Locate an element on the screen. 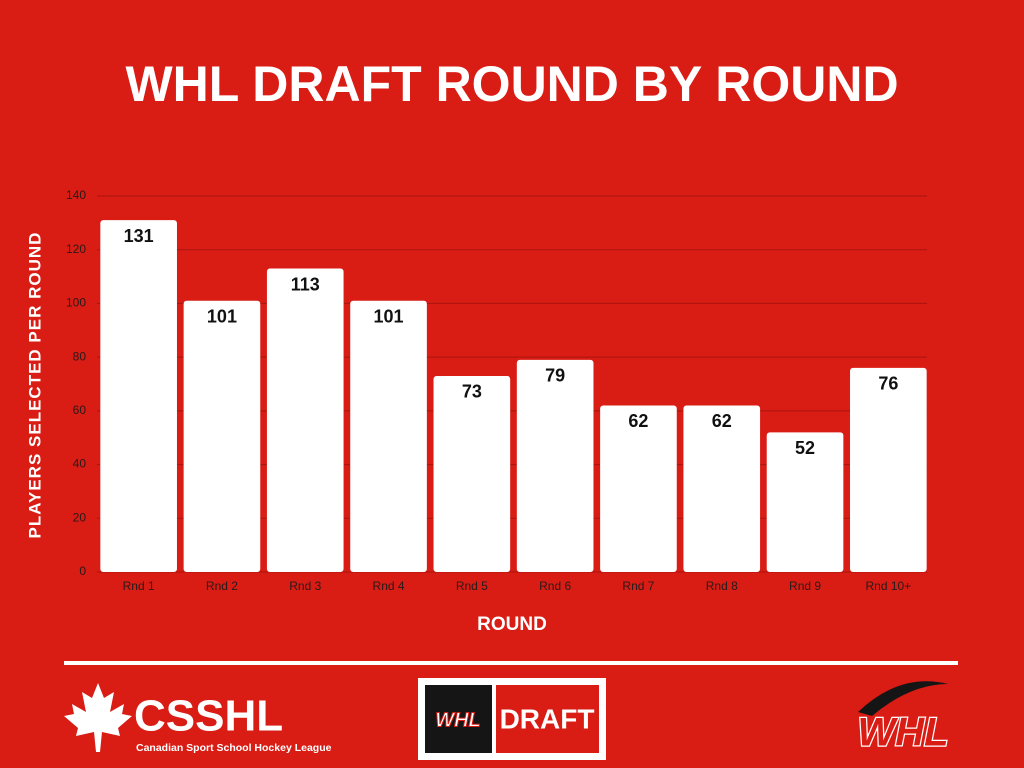 This screenshot has width=1024, height=768. whl-logo: WHL is located at coordinates (903, 718).